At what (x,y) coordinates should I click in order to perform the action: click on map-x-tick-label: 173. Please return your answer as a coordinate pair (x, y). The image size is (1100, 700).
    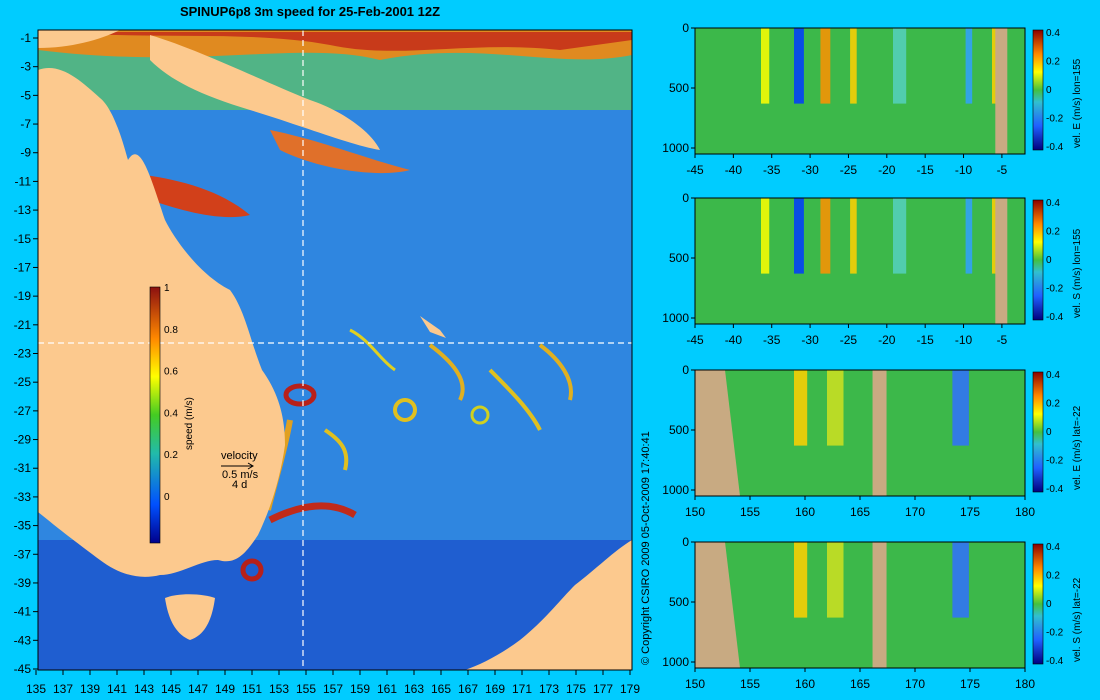
    Looking at the image, I should click on (549, 689).